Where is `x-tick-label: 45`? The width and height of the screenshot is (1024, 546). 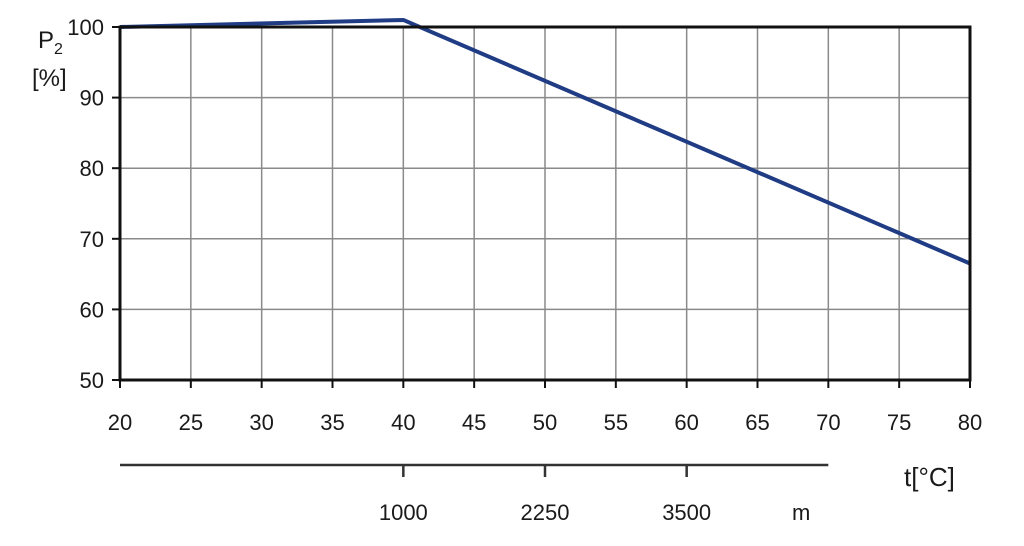 x-tick-label: 45 is located at coordinates (474, 422).